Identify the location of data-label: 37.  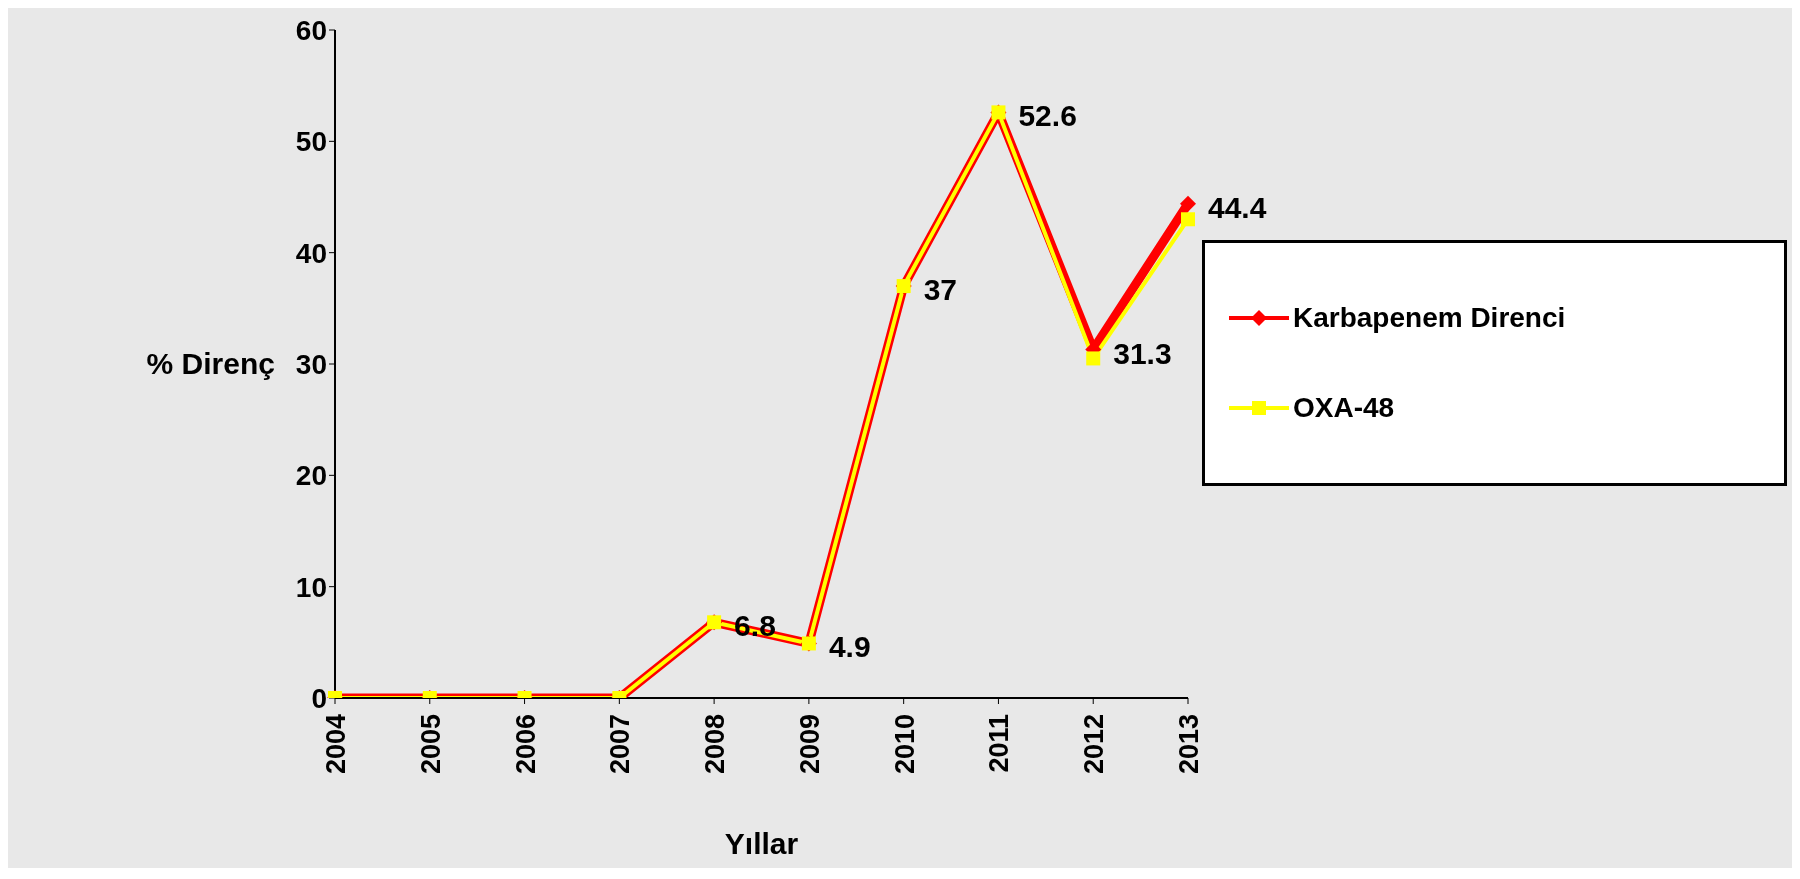
(940, 290).